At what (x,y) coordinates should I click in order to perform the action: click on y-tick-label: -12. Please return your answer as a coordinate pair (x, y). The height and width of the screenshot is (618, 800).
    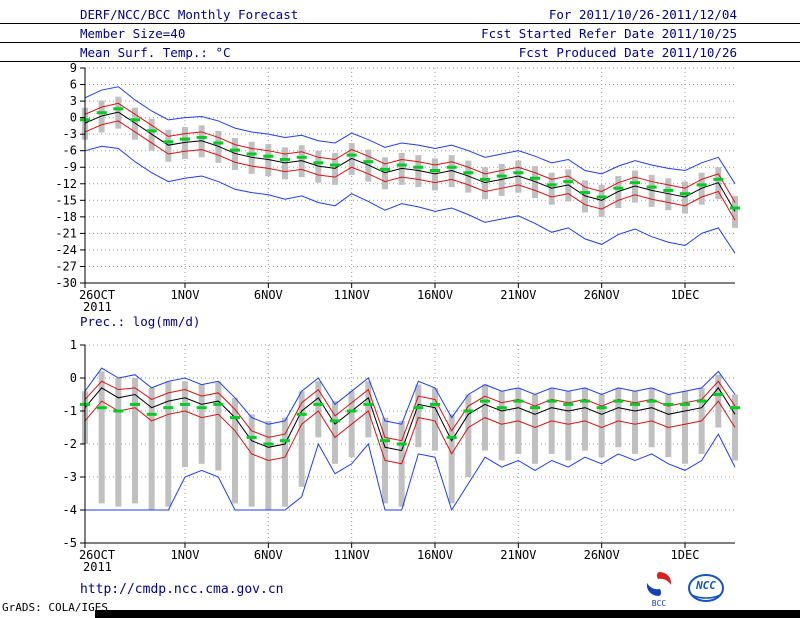
    Looking at the image, I should click on (66, 184).